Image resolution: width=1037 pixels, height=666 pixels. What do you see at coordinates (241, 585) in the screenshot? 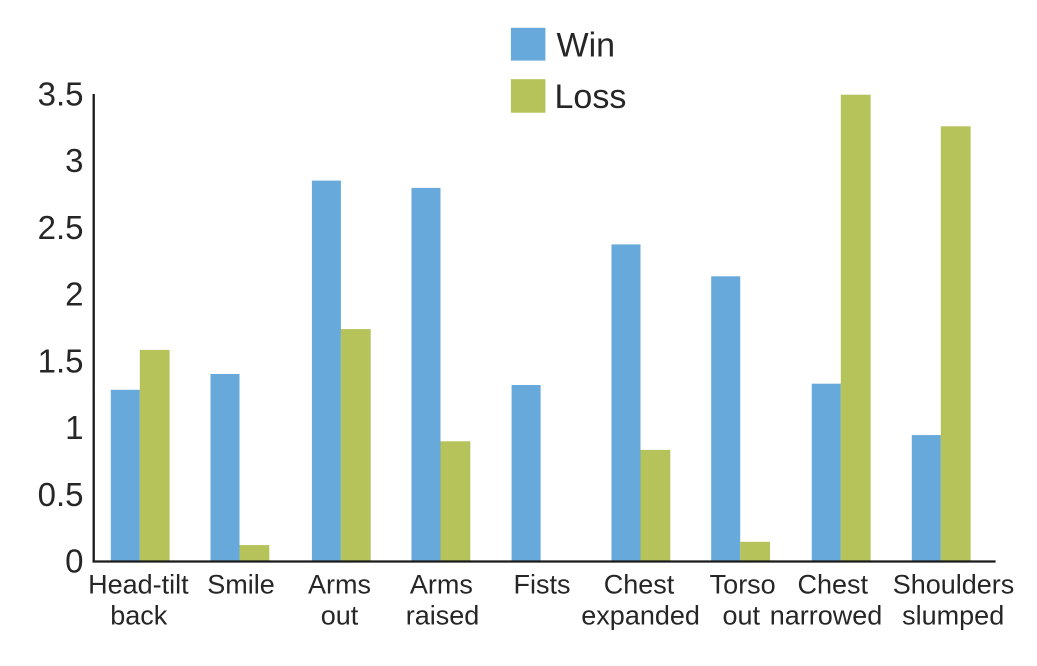
I see `svg-text: Smile` at bounding box center [241, 585].